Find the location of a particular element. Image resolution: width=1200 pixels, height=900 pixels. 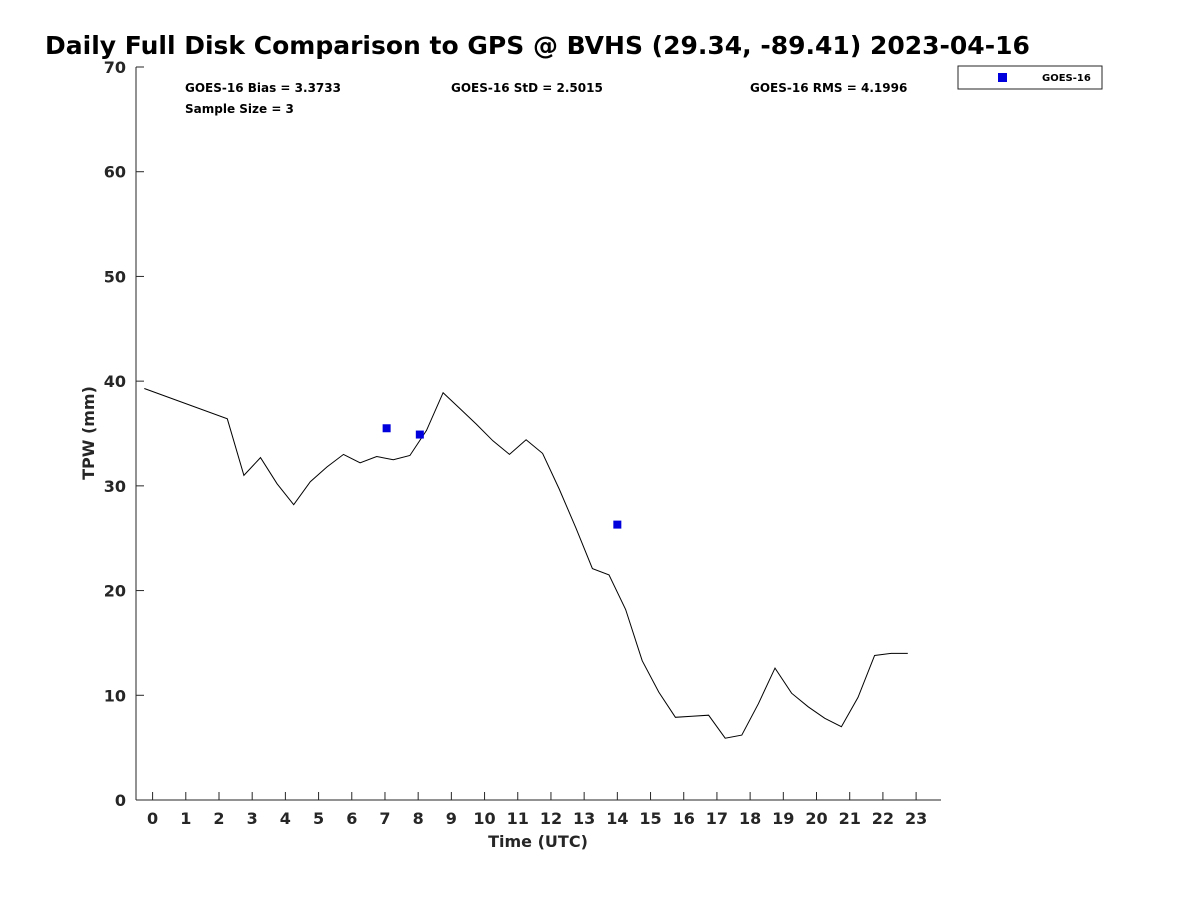

x-tick-label: 23 is located at coordinates (916, 818).